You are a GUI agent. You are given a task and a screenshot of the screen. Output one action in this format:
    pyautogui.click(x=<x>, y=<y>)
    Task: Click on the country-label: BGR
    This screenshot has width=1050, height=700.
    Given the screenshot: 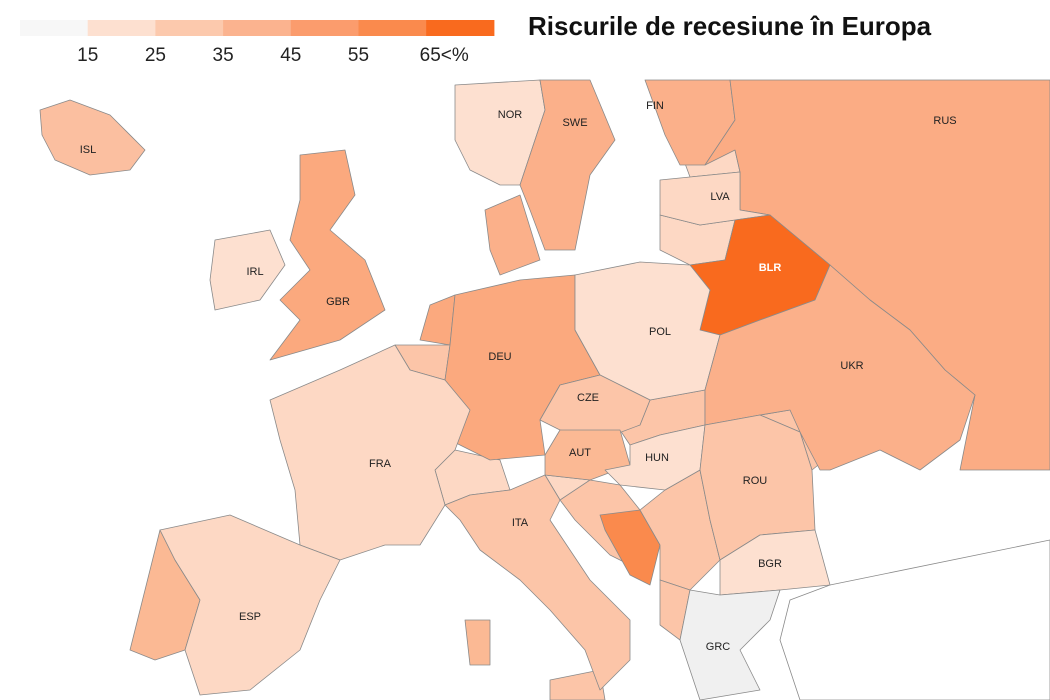 What is the action you would take?
    pyautogui.click(x=770, y=564)
    